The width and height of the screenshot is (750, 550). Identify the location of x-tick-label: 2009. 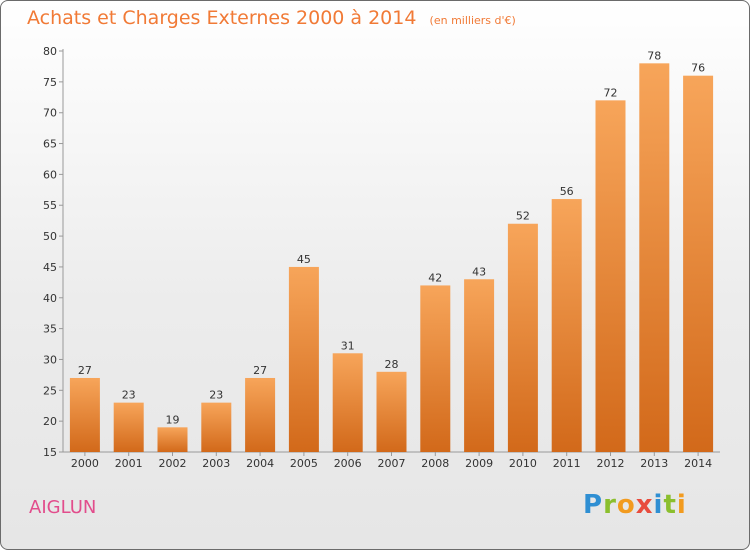
(479, 463).